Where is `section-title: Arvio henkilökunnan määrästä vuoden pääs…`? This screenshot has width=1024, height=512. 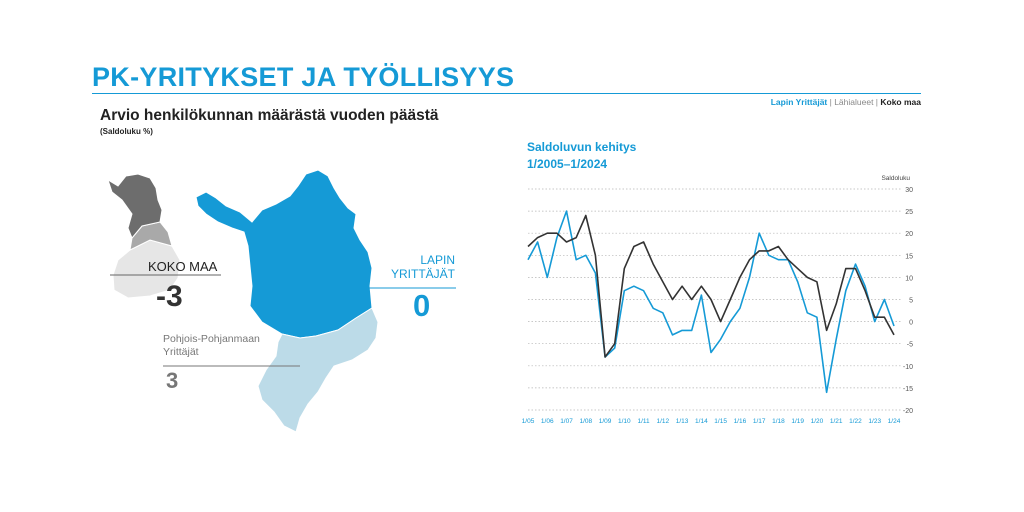
section-title: Arvio henkilökunnan määrästä vuoden pääs… is located at coordinates (269, 115).